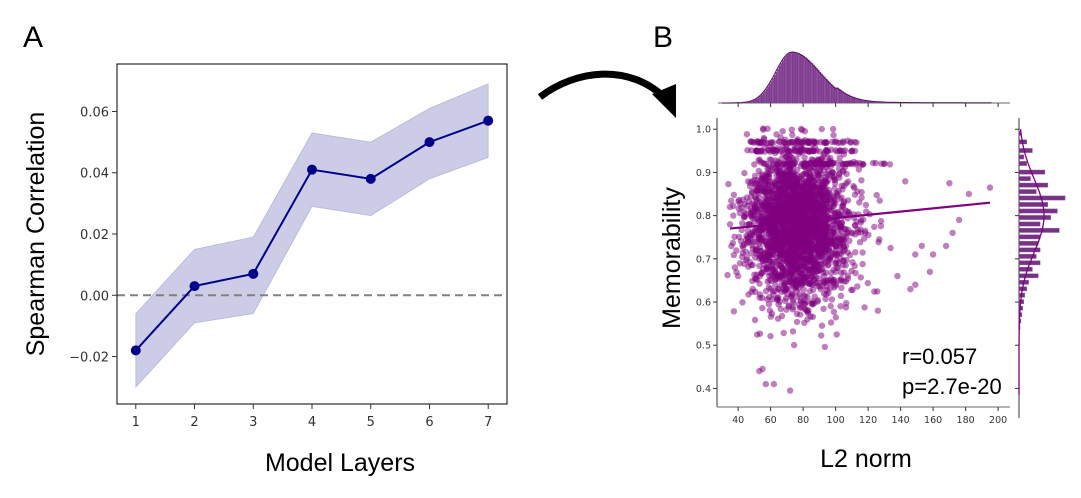 Image resolution: width=1081 pixels, height=498 pixels. What do you see at coordinates (33, 37) in the screenshot?
I see `panel-label-a: A` at bounding box center [33, 37].